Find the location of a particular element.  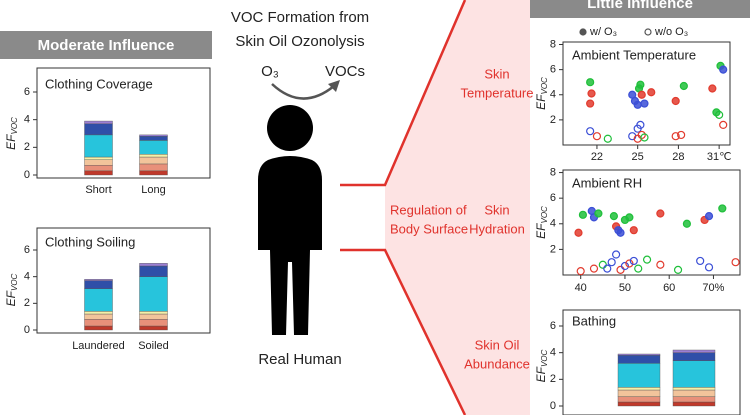

panel-frame is located at coordinates (123, 280).